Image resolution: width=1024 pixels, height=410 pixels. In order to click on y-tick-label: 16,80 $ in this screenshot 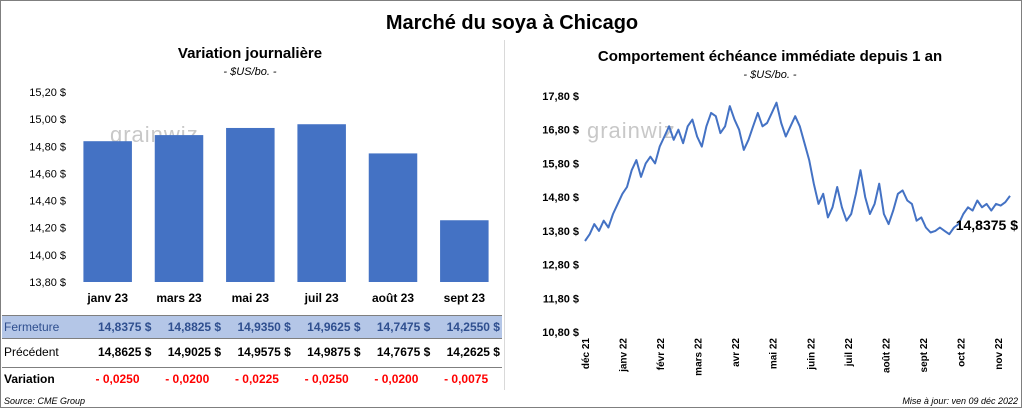, I will do `click(560, 131)`.